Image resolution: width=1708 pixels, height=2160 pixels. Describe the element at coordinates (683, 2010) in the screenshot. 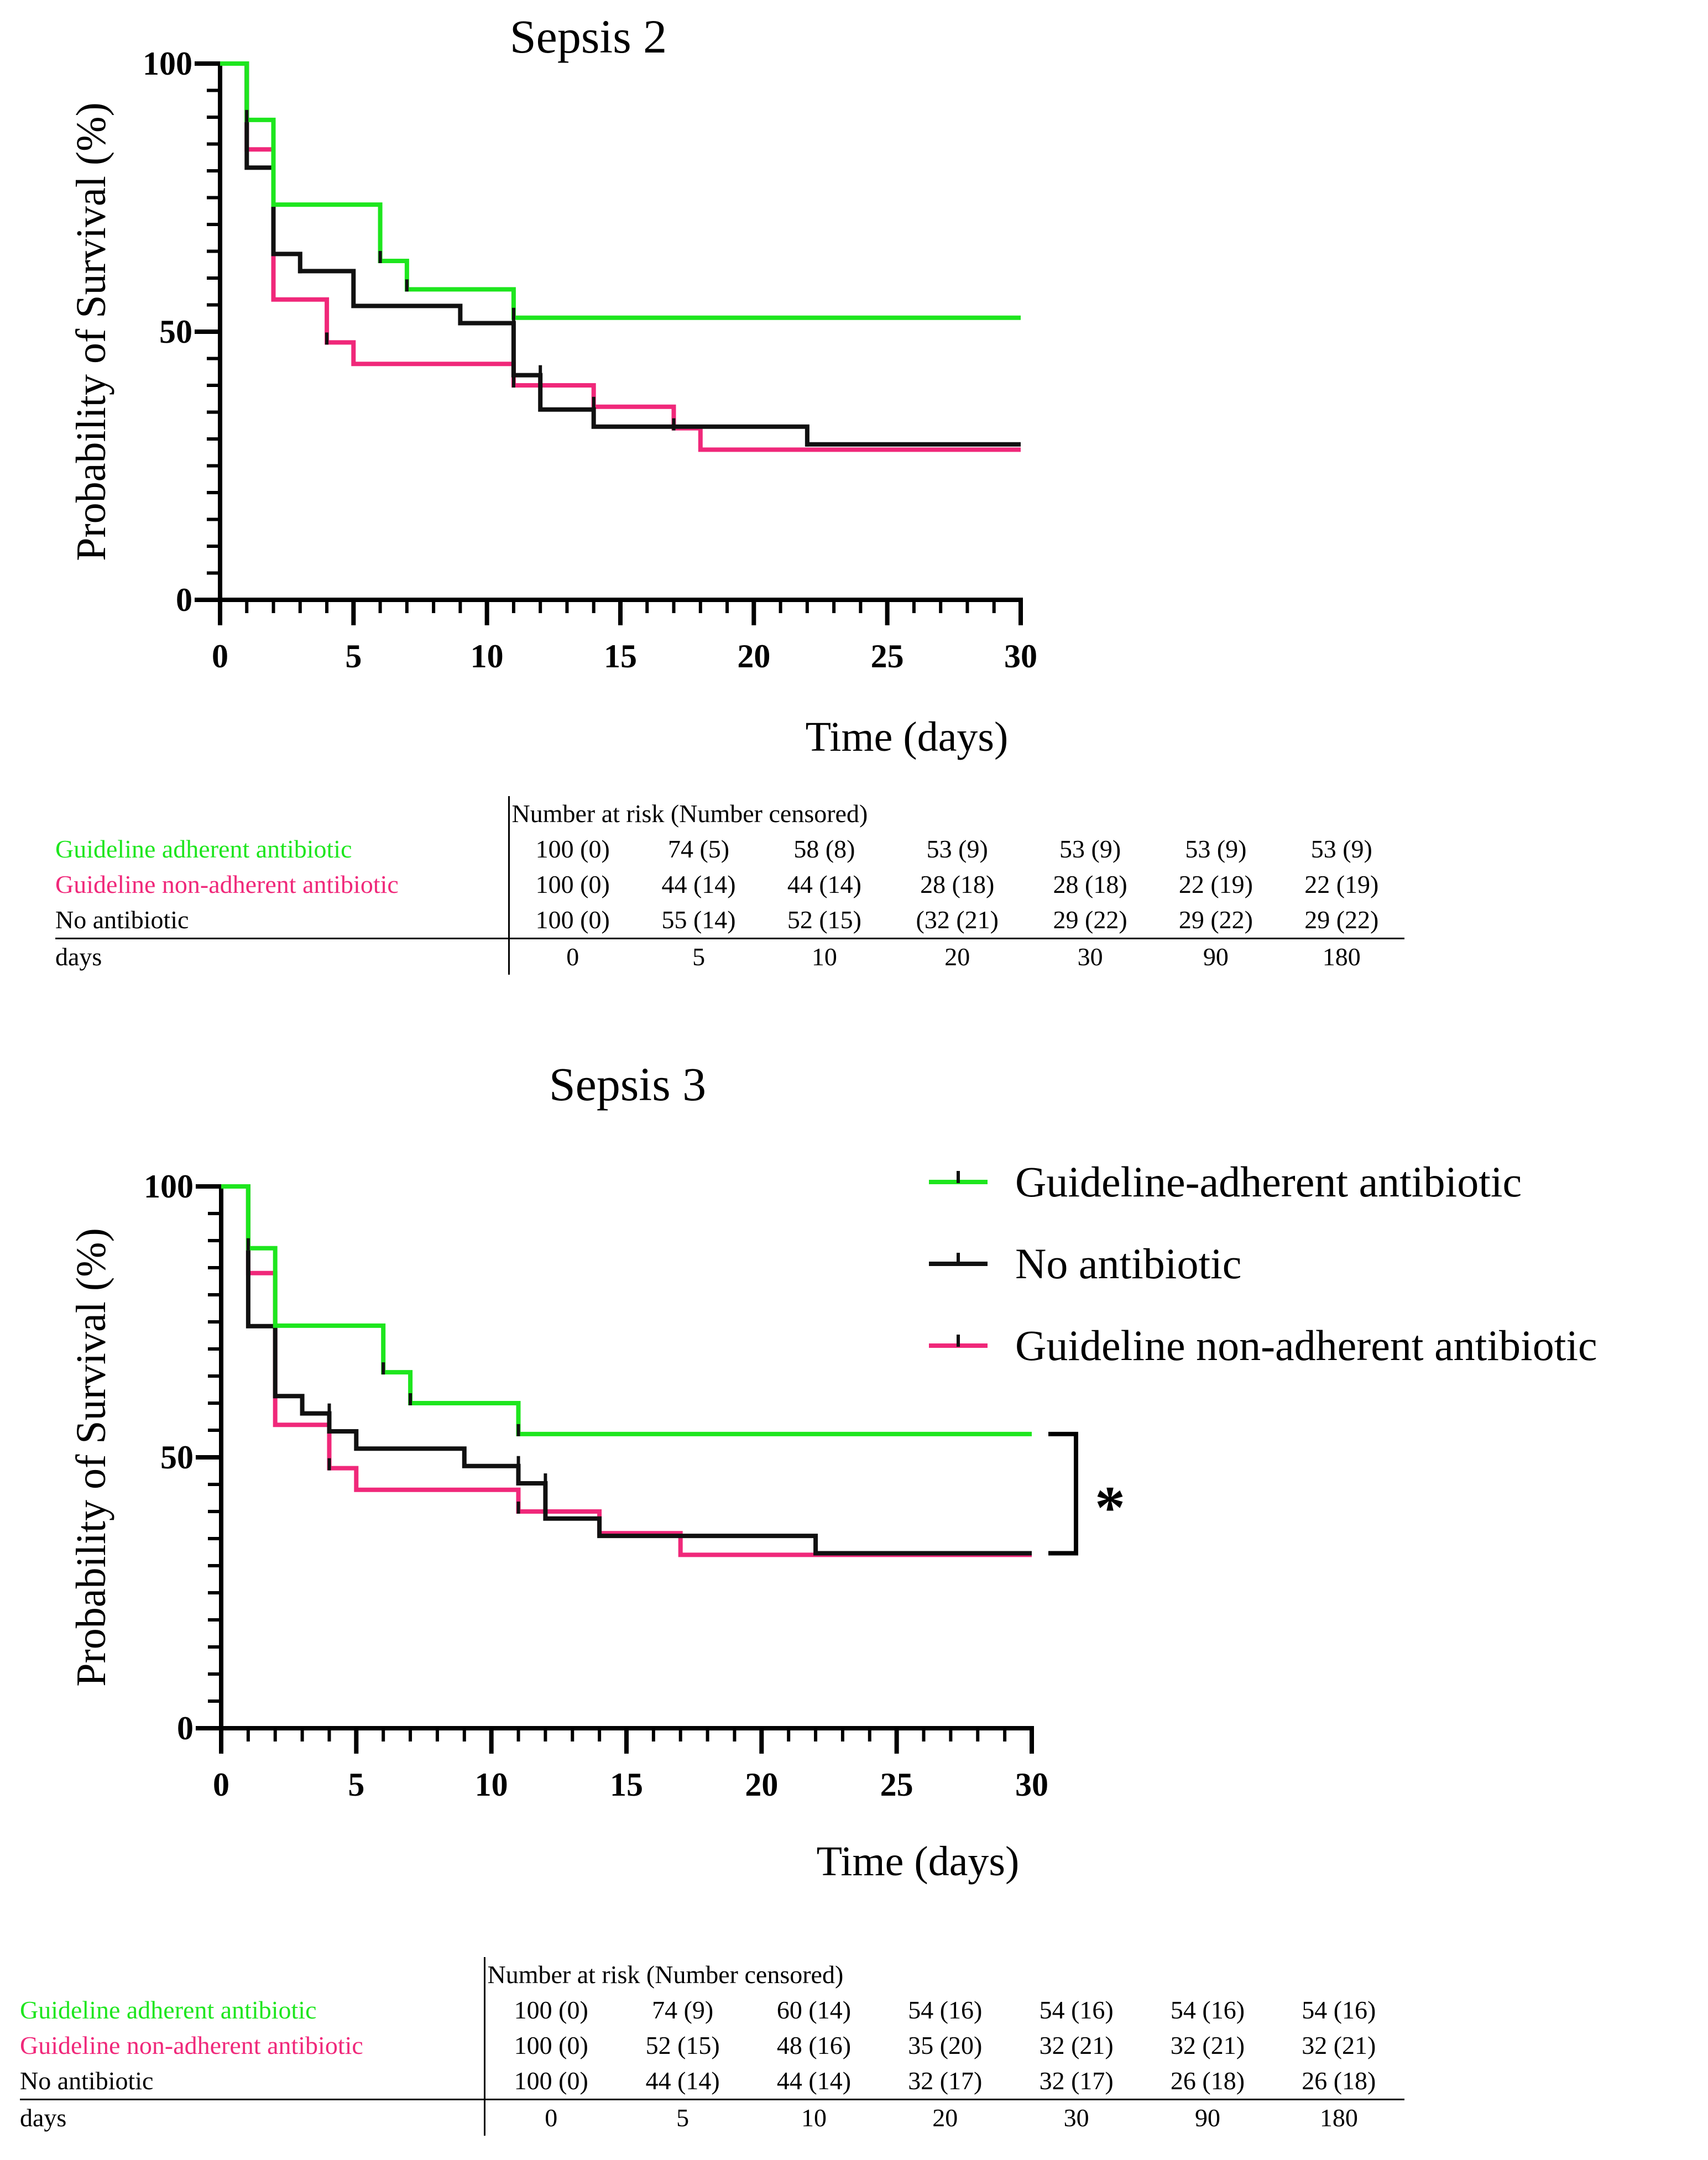

I see `risk-cell: 74 (9)` at that location.